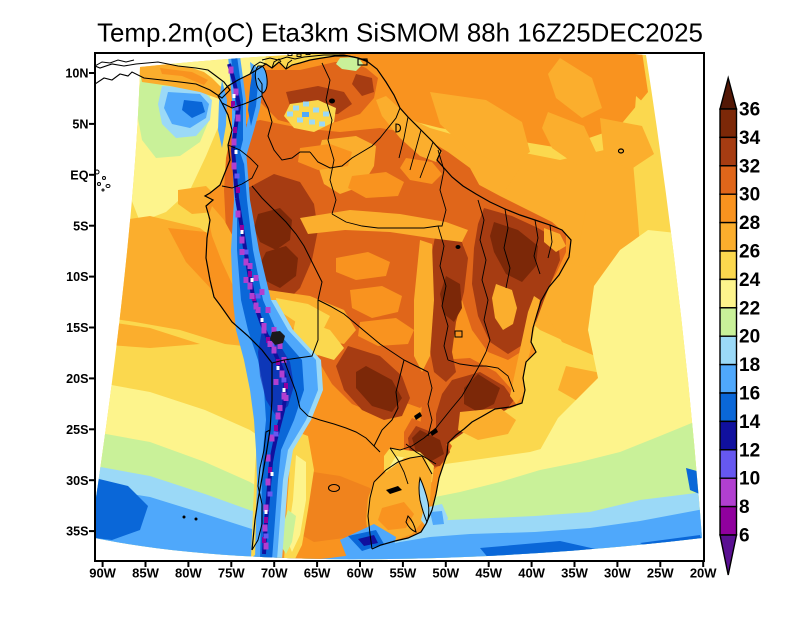  Describe the element at coordinates (744, 536) in the screenshot. I see `svg-text: 6` at that location.